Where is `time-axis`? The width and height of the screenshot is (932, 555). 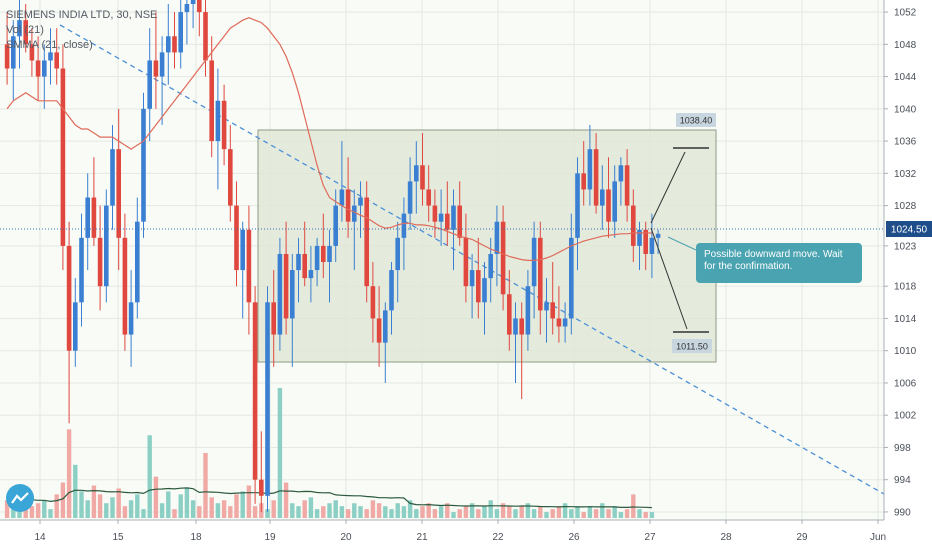
time-axis is located at coordinates (466, 535).